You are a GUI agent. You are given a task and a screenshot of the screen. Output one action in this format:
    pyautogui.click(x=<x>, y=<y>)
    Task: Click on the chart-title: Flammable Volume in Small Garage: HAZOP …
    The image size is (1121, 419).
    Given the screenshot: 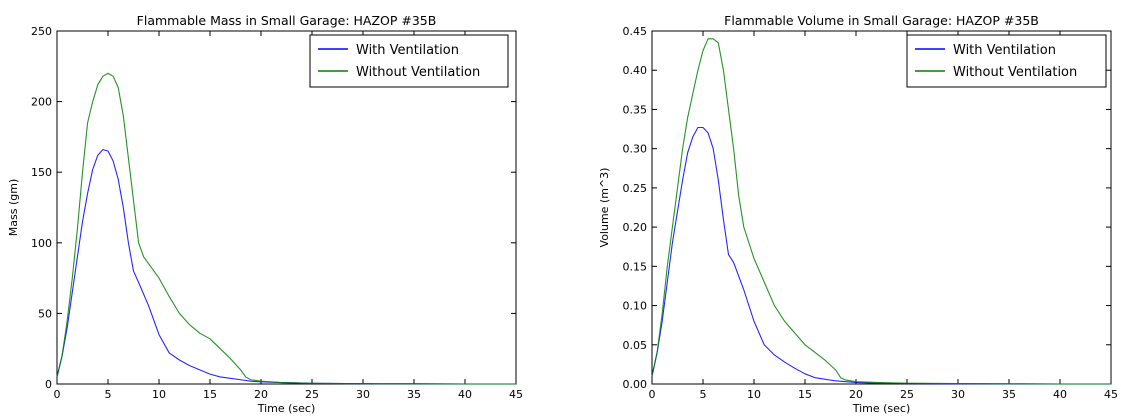 What is the action you would take?
    pyautogui.click(x=881, y=20)
    